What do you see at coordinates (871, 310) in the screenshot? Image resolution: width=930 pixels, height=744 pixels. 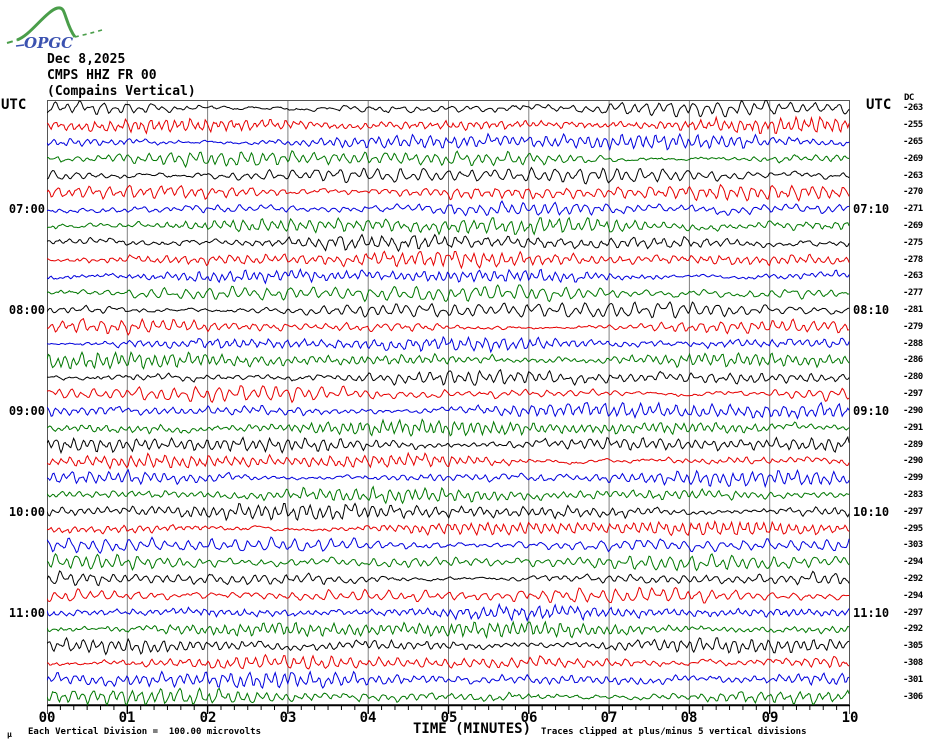 I see `right-time-label: 08:10` at bounding box center [871, 310].